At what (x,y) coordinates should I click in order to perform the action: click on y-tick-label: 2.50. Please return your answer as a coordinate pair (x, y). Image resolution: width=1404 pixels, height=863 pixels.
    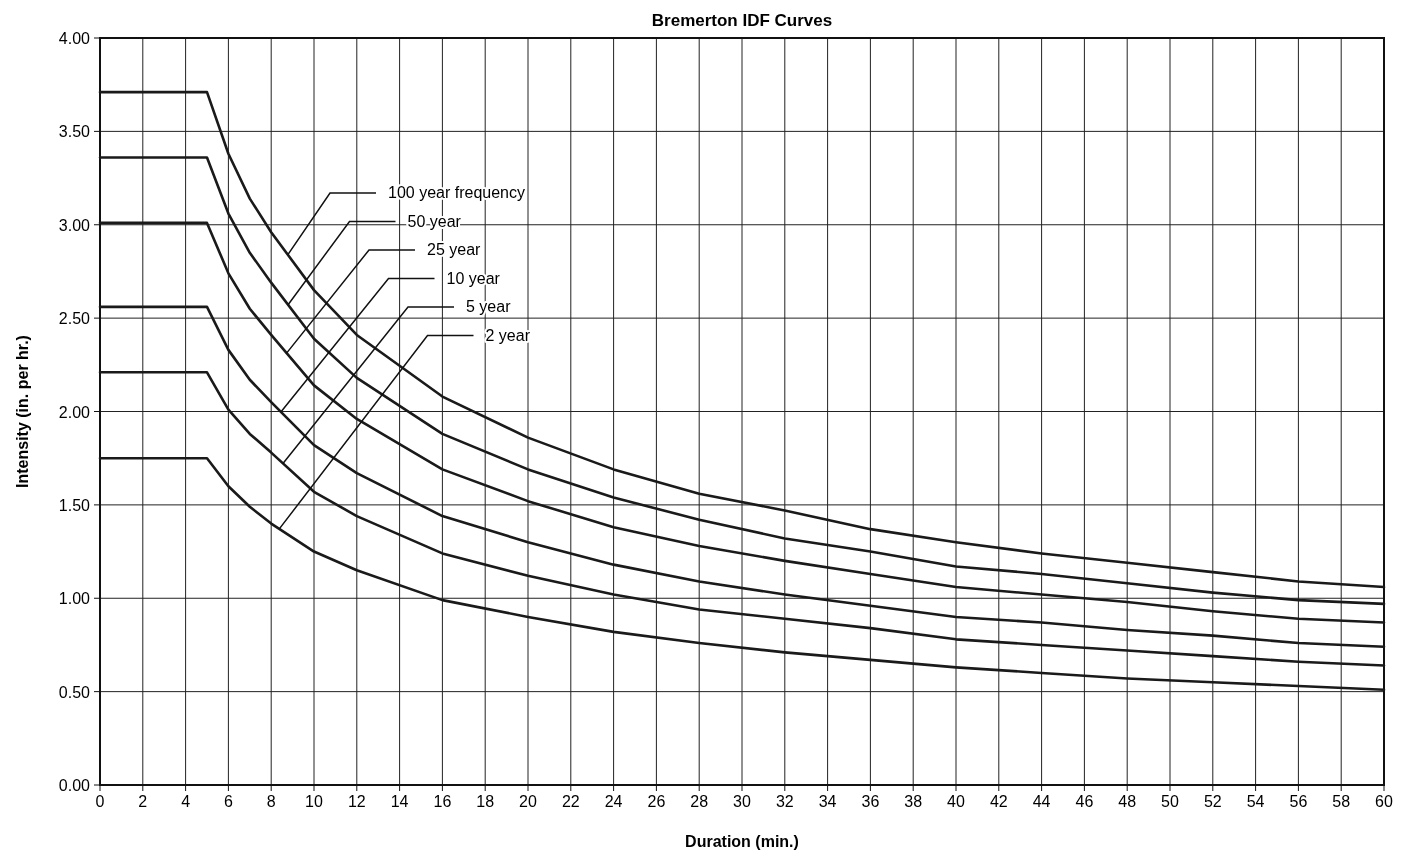
    Looking at the image, I should click on (74, 319).